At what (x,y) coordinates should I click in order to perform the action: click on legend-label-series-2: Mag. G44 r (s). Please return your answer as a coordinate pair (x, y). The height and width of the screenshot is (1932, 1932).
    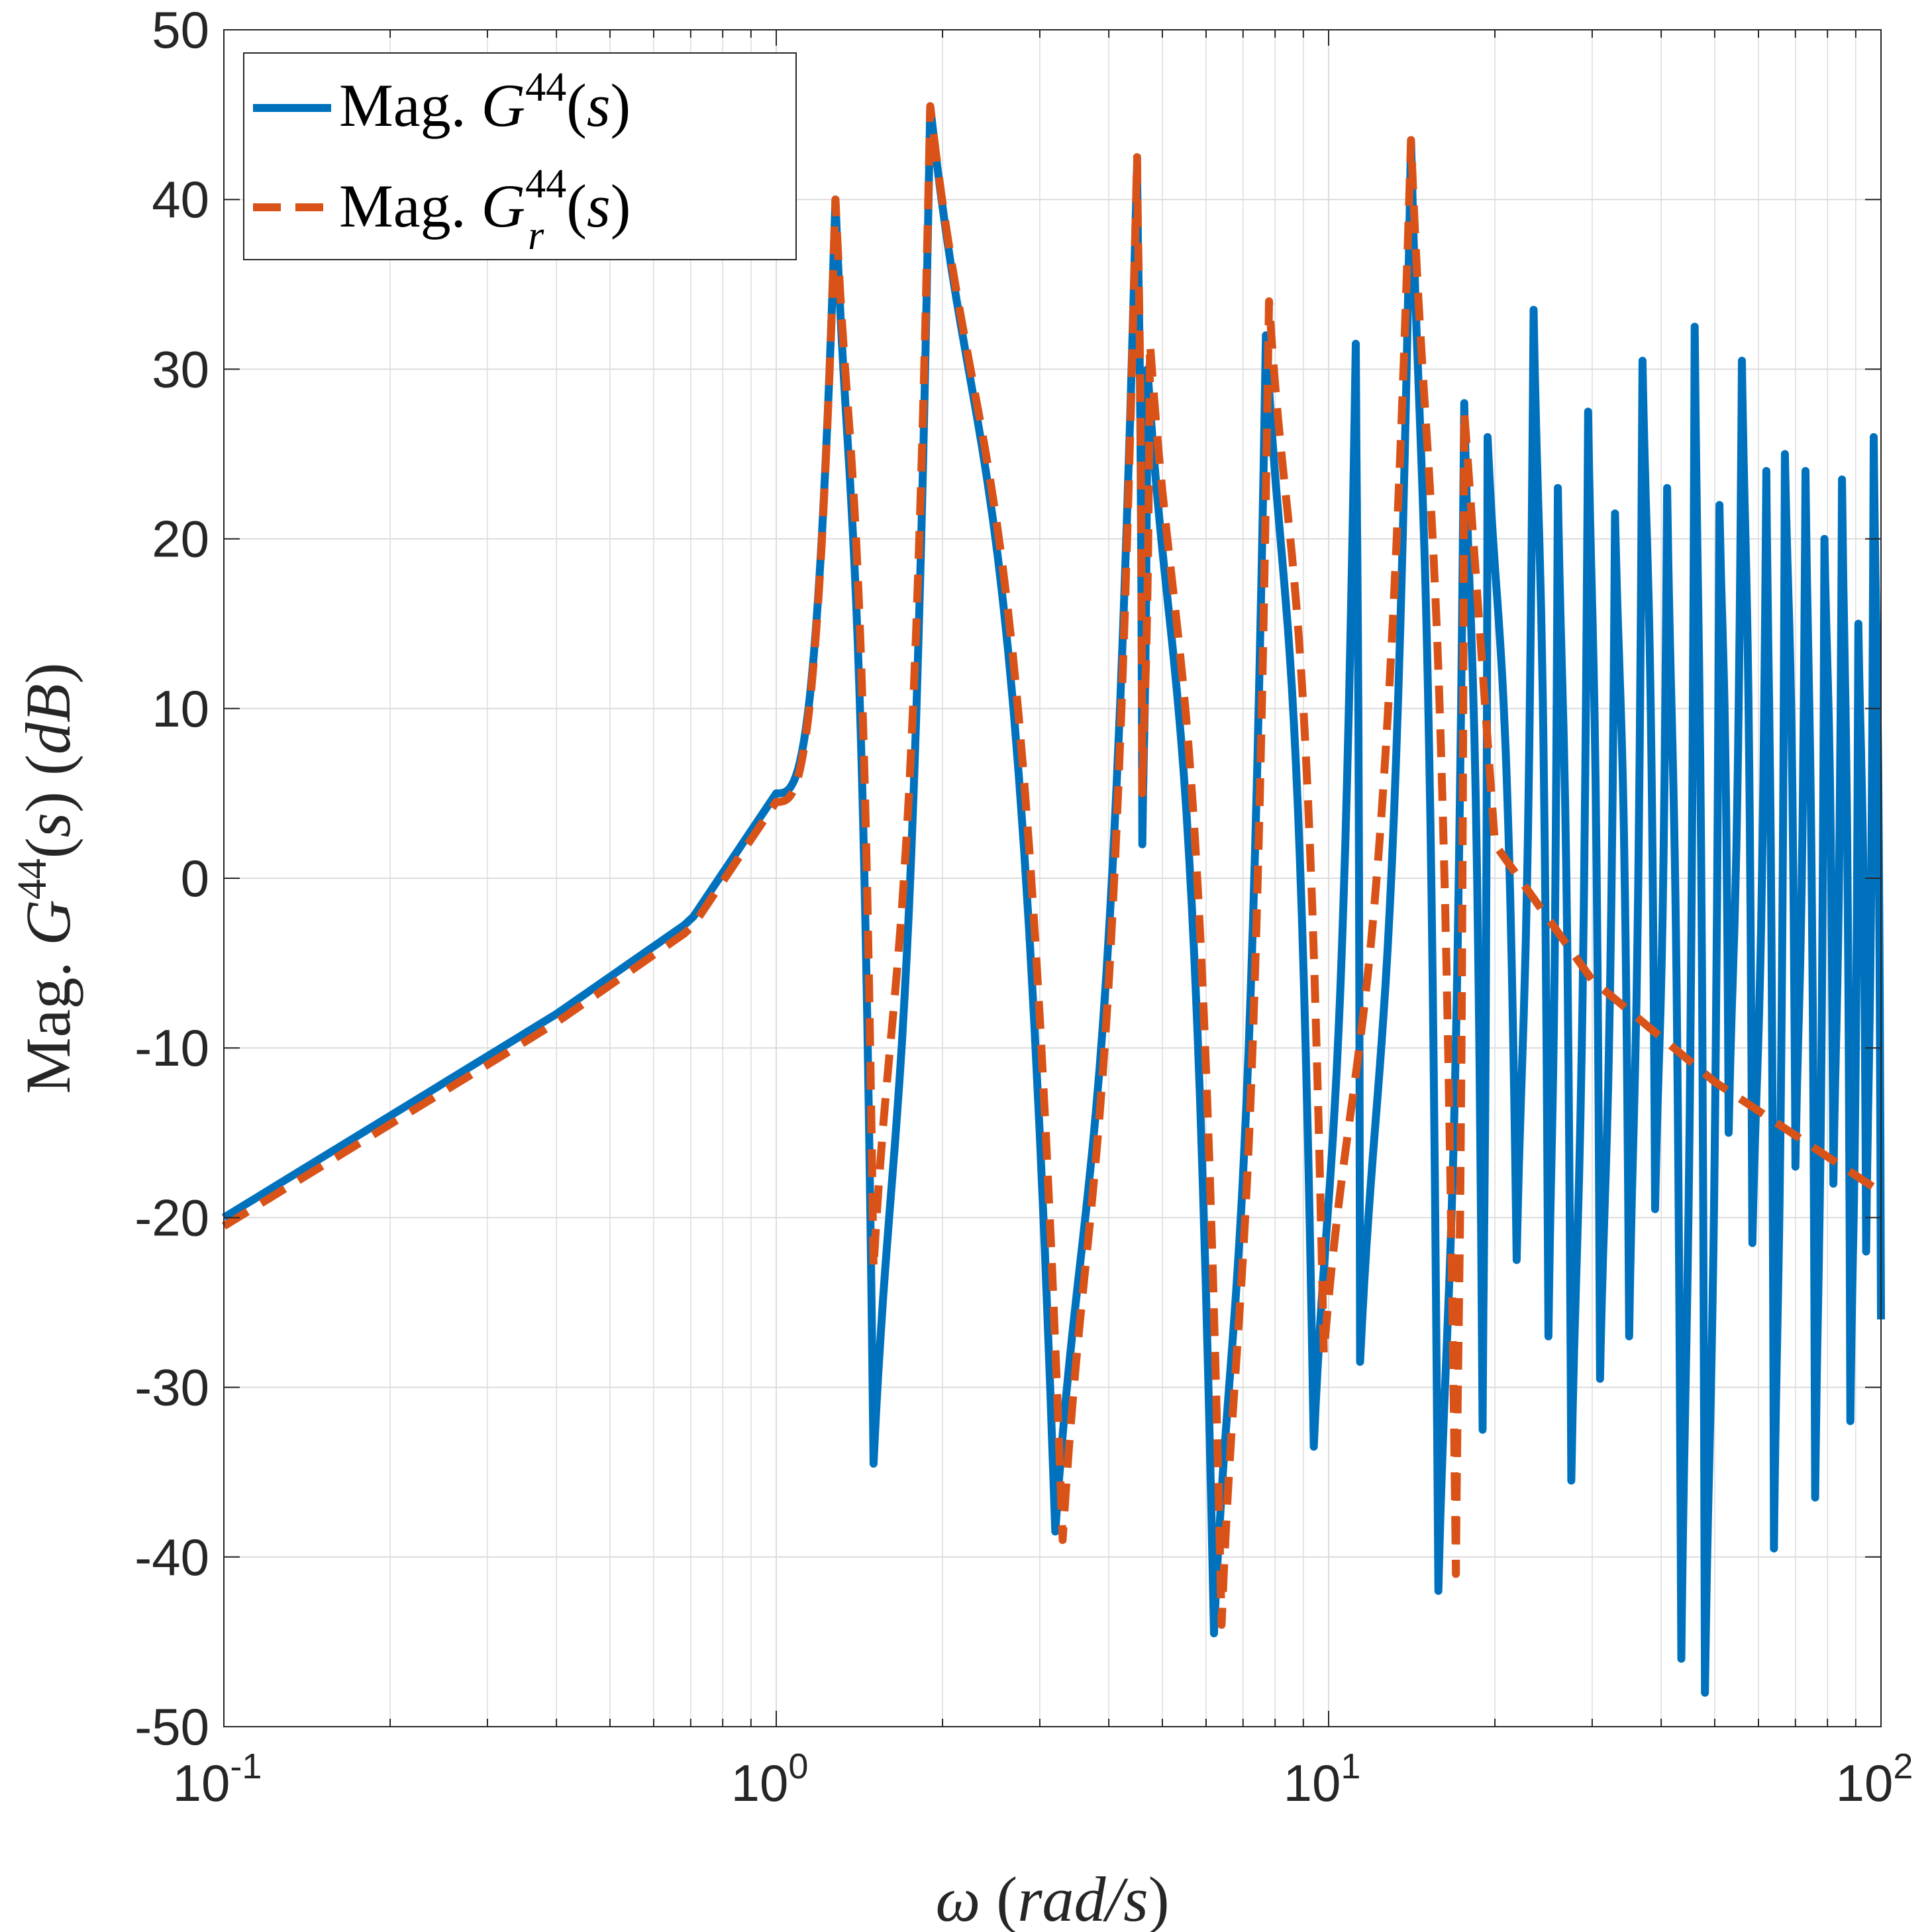
    Looking at the image, I should click on (485, 210).